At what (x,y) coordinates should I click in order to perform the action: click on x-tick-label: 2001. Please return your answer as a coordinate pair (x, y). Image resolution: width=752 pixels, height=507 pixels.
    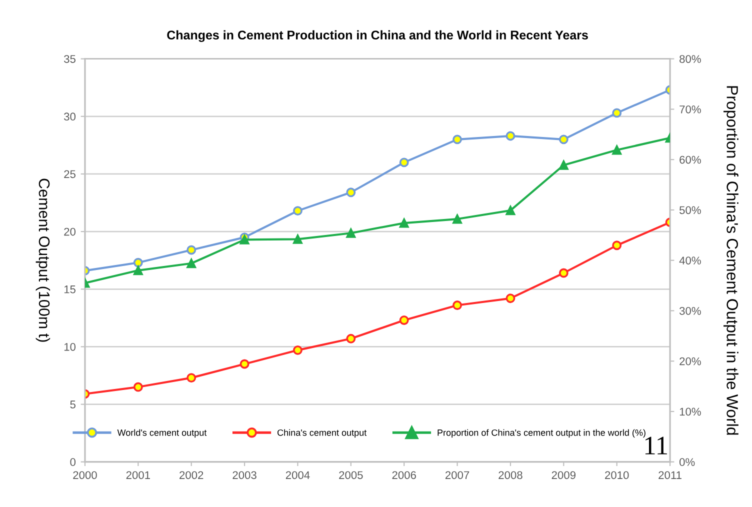
    Looking at the image, I should click on (138, 475).